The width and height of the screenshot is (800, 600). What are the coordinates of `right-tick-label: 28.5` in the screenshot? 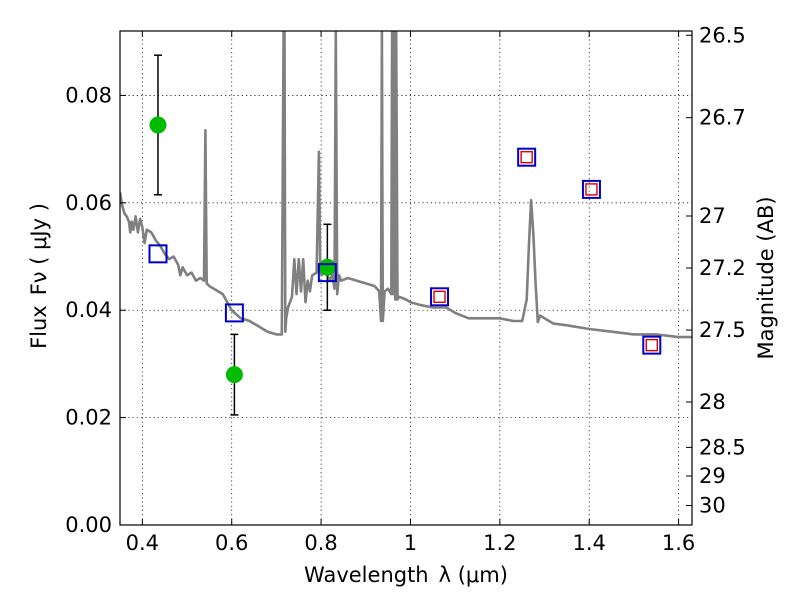 It's located at (722, 447).